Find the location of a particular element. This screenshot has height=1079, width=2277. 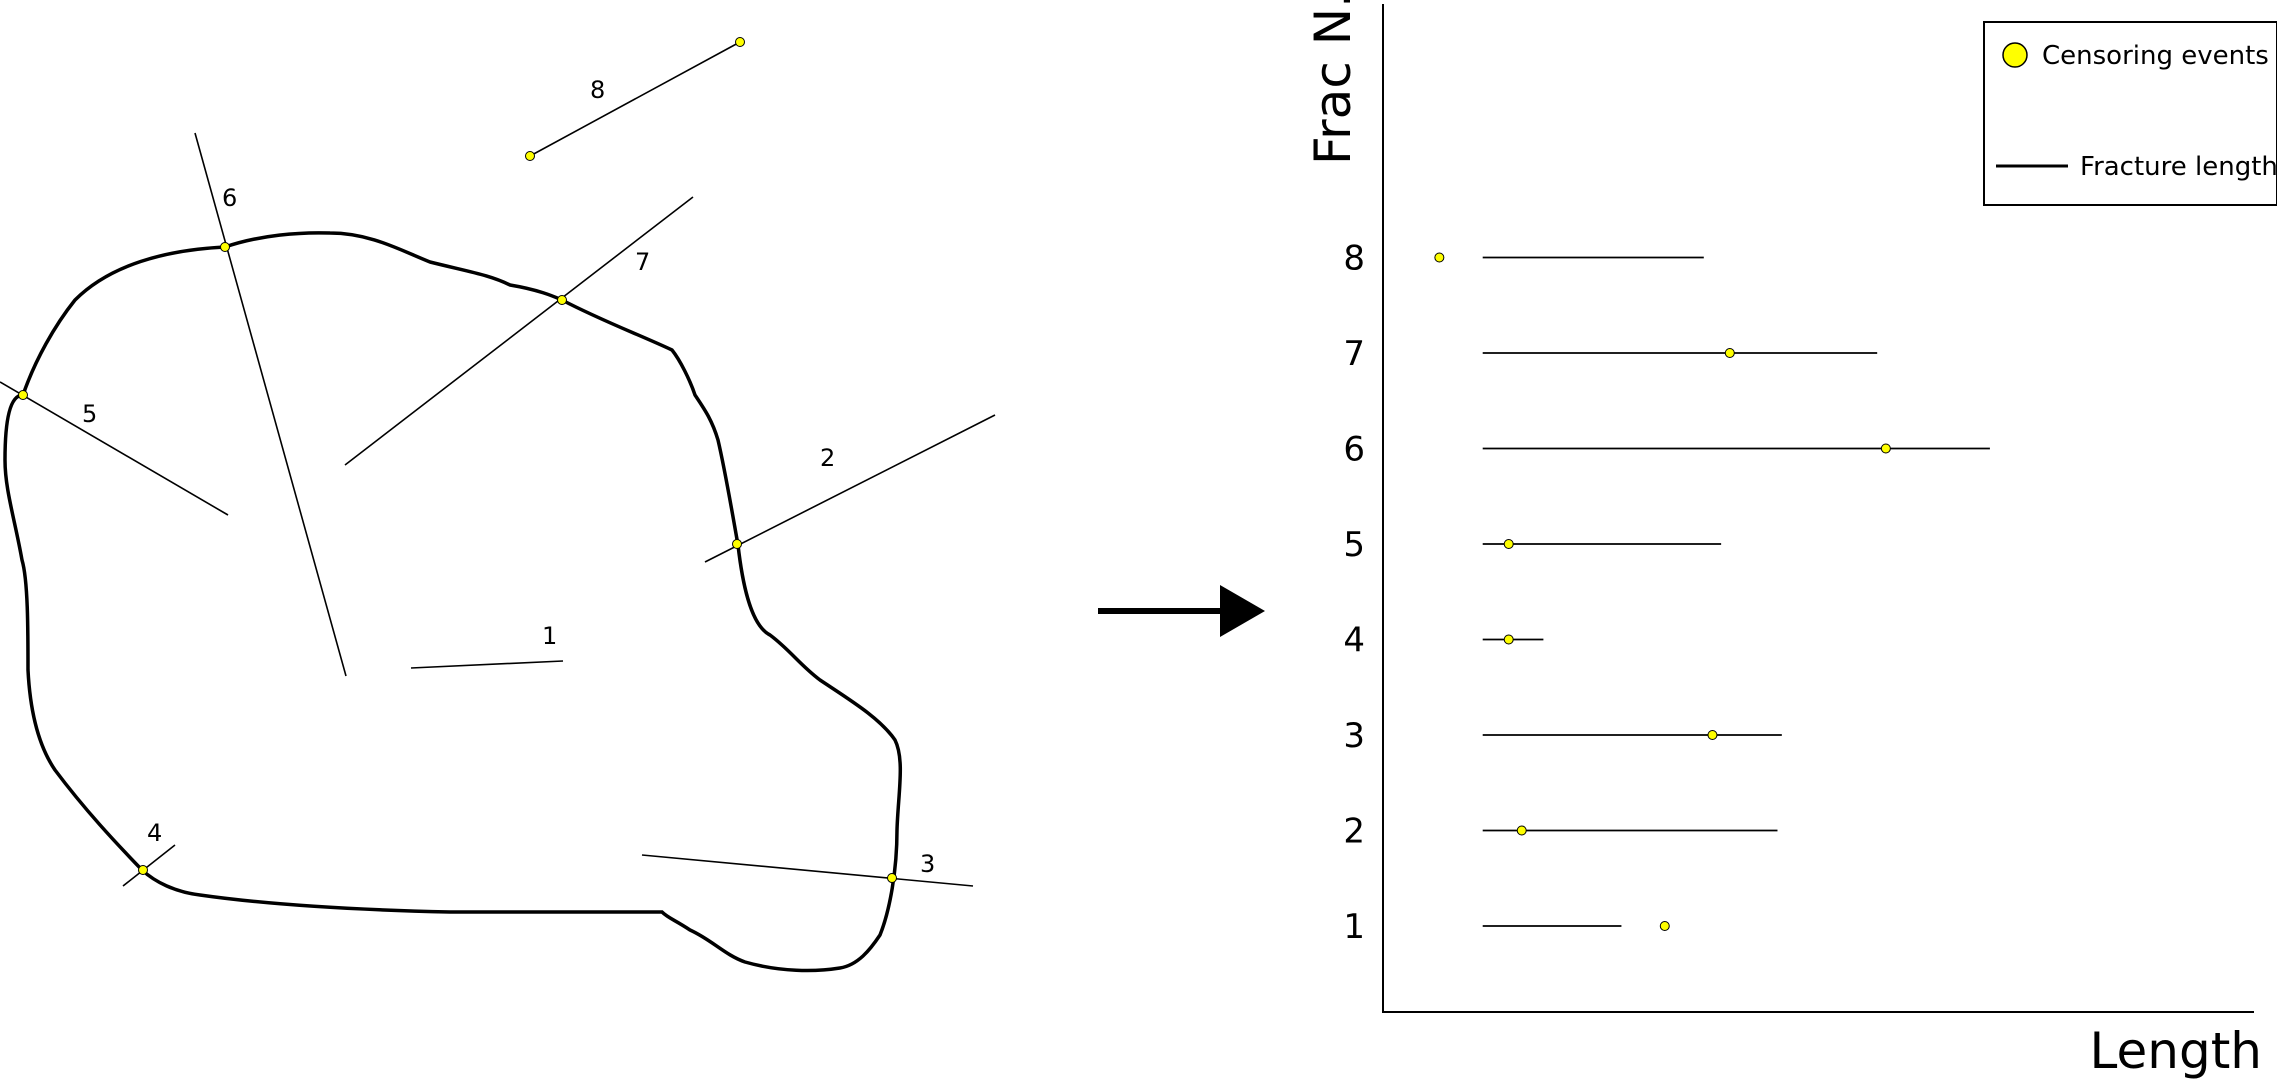

fracture-label-8: 8 is located at coordinates (597, 90).